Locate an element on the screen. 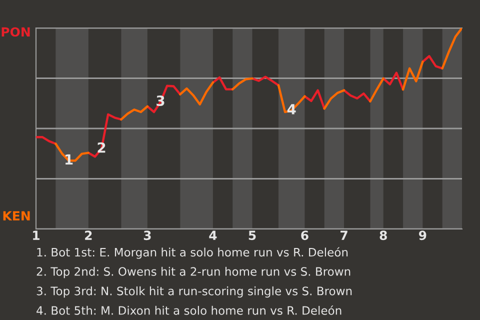  x-tick-label: 3 is located at coordinates (147, 235).